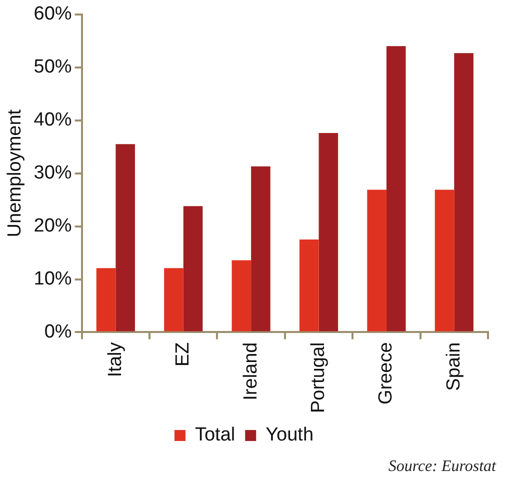 The width and height of the screenshot is (510, 488). Describe the element at coordinates (53, 173) in the screenshot. I see `y-tick-label: 30%` at that location.